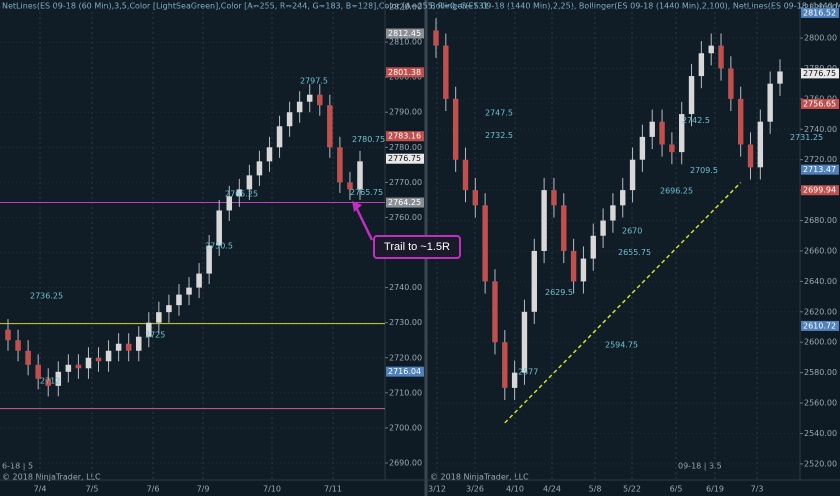  Describe the element at coordinates (715, 489) in the screenshot. I see `date-label: 6/19` at that location.